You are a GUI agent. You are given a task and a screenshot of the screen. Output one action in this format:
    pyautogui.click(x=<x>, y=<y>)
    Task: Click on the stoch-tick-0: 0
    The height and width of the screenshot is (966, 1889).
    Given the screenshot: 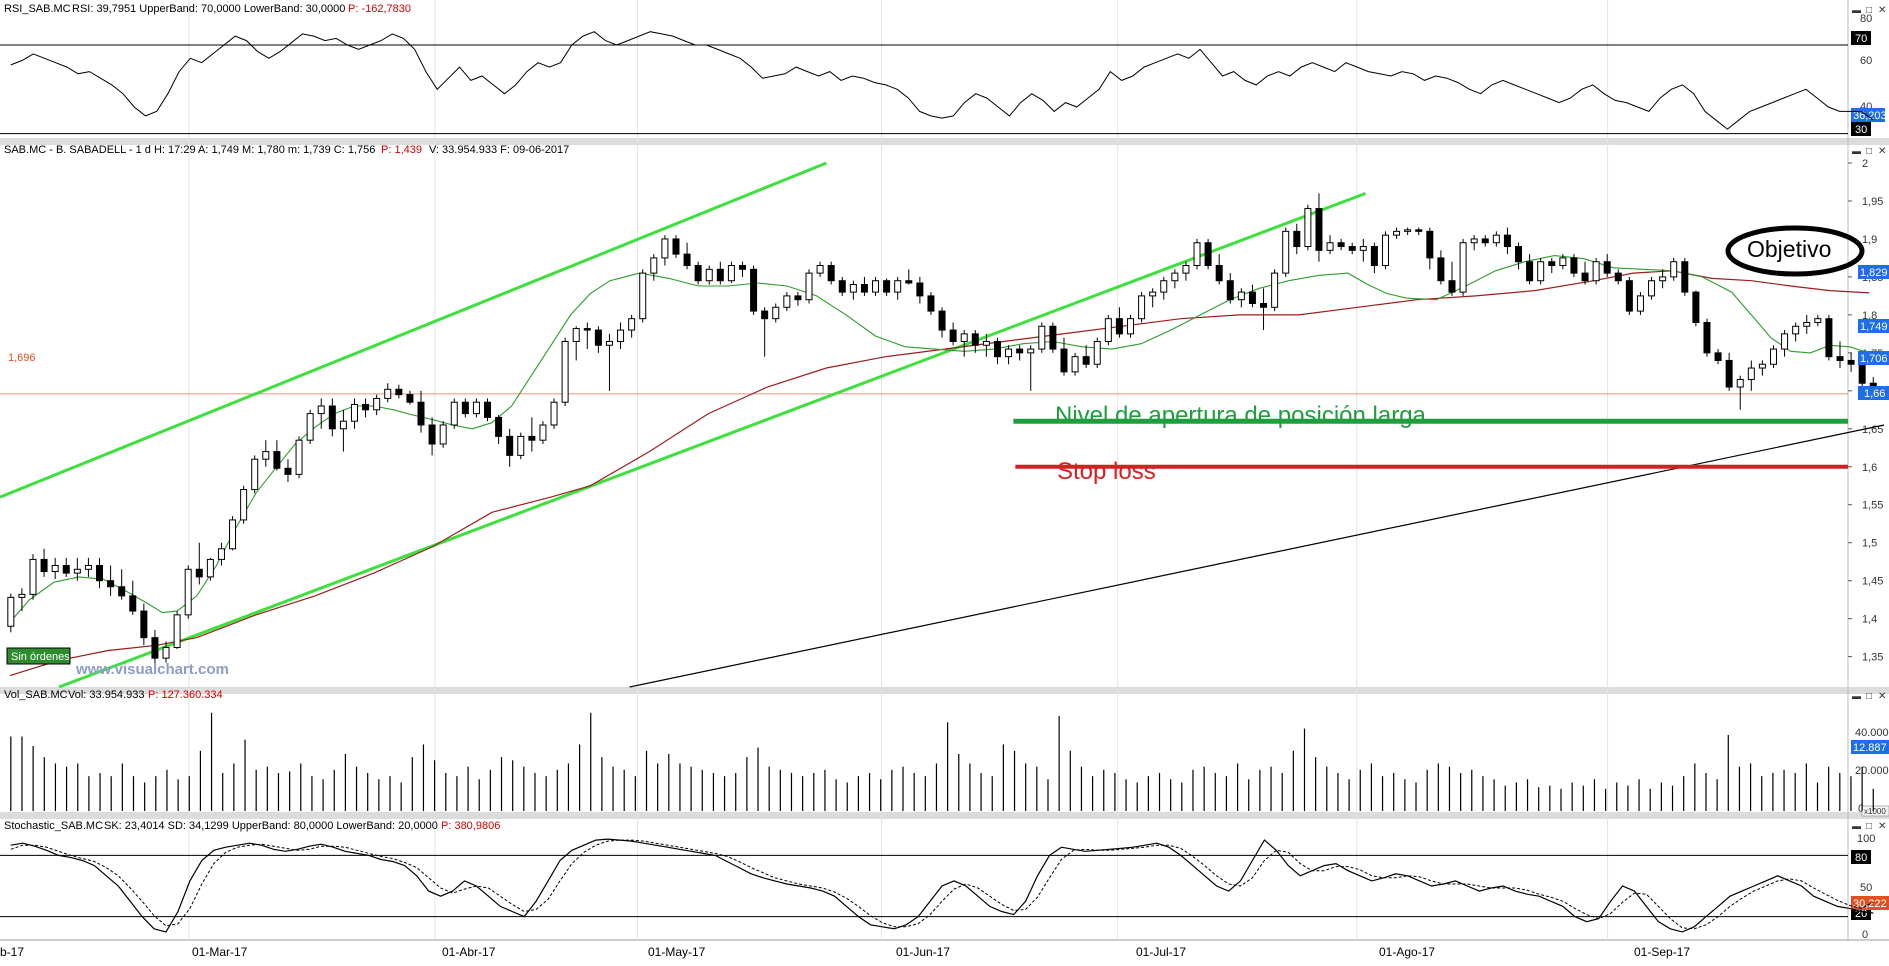 What is the action you would take?
    pyautogui.click(x=1865, y=935)
    